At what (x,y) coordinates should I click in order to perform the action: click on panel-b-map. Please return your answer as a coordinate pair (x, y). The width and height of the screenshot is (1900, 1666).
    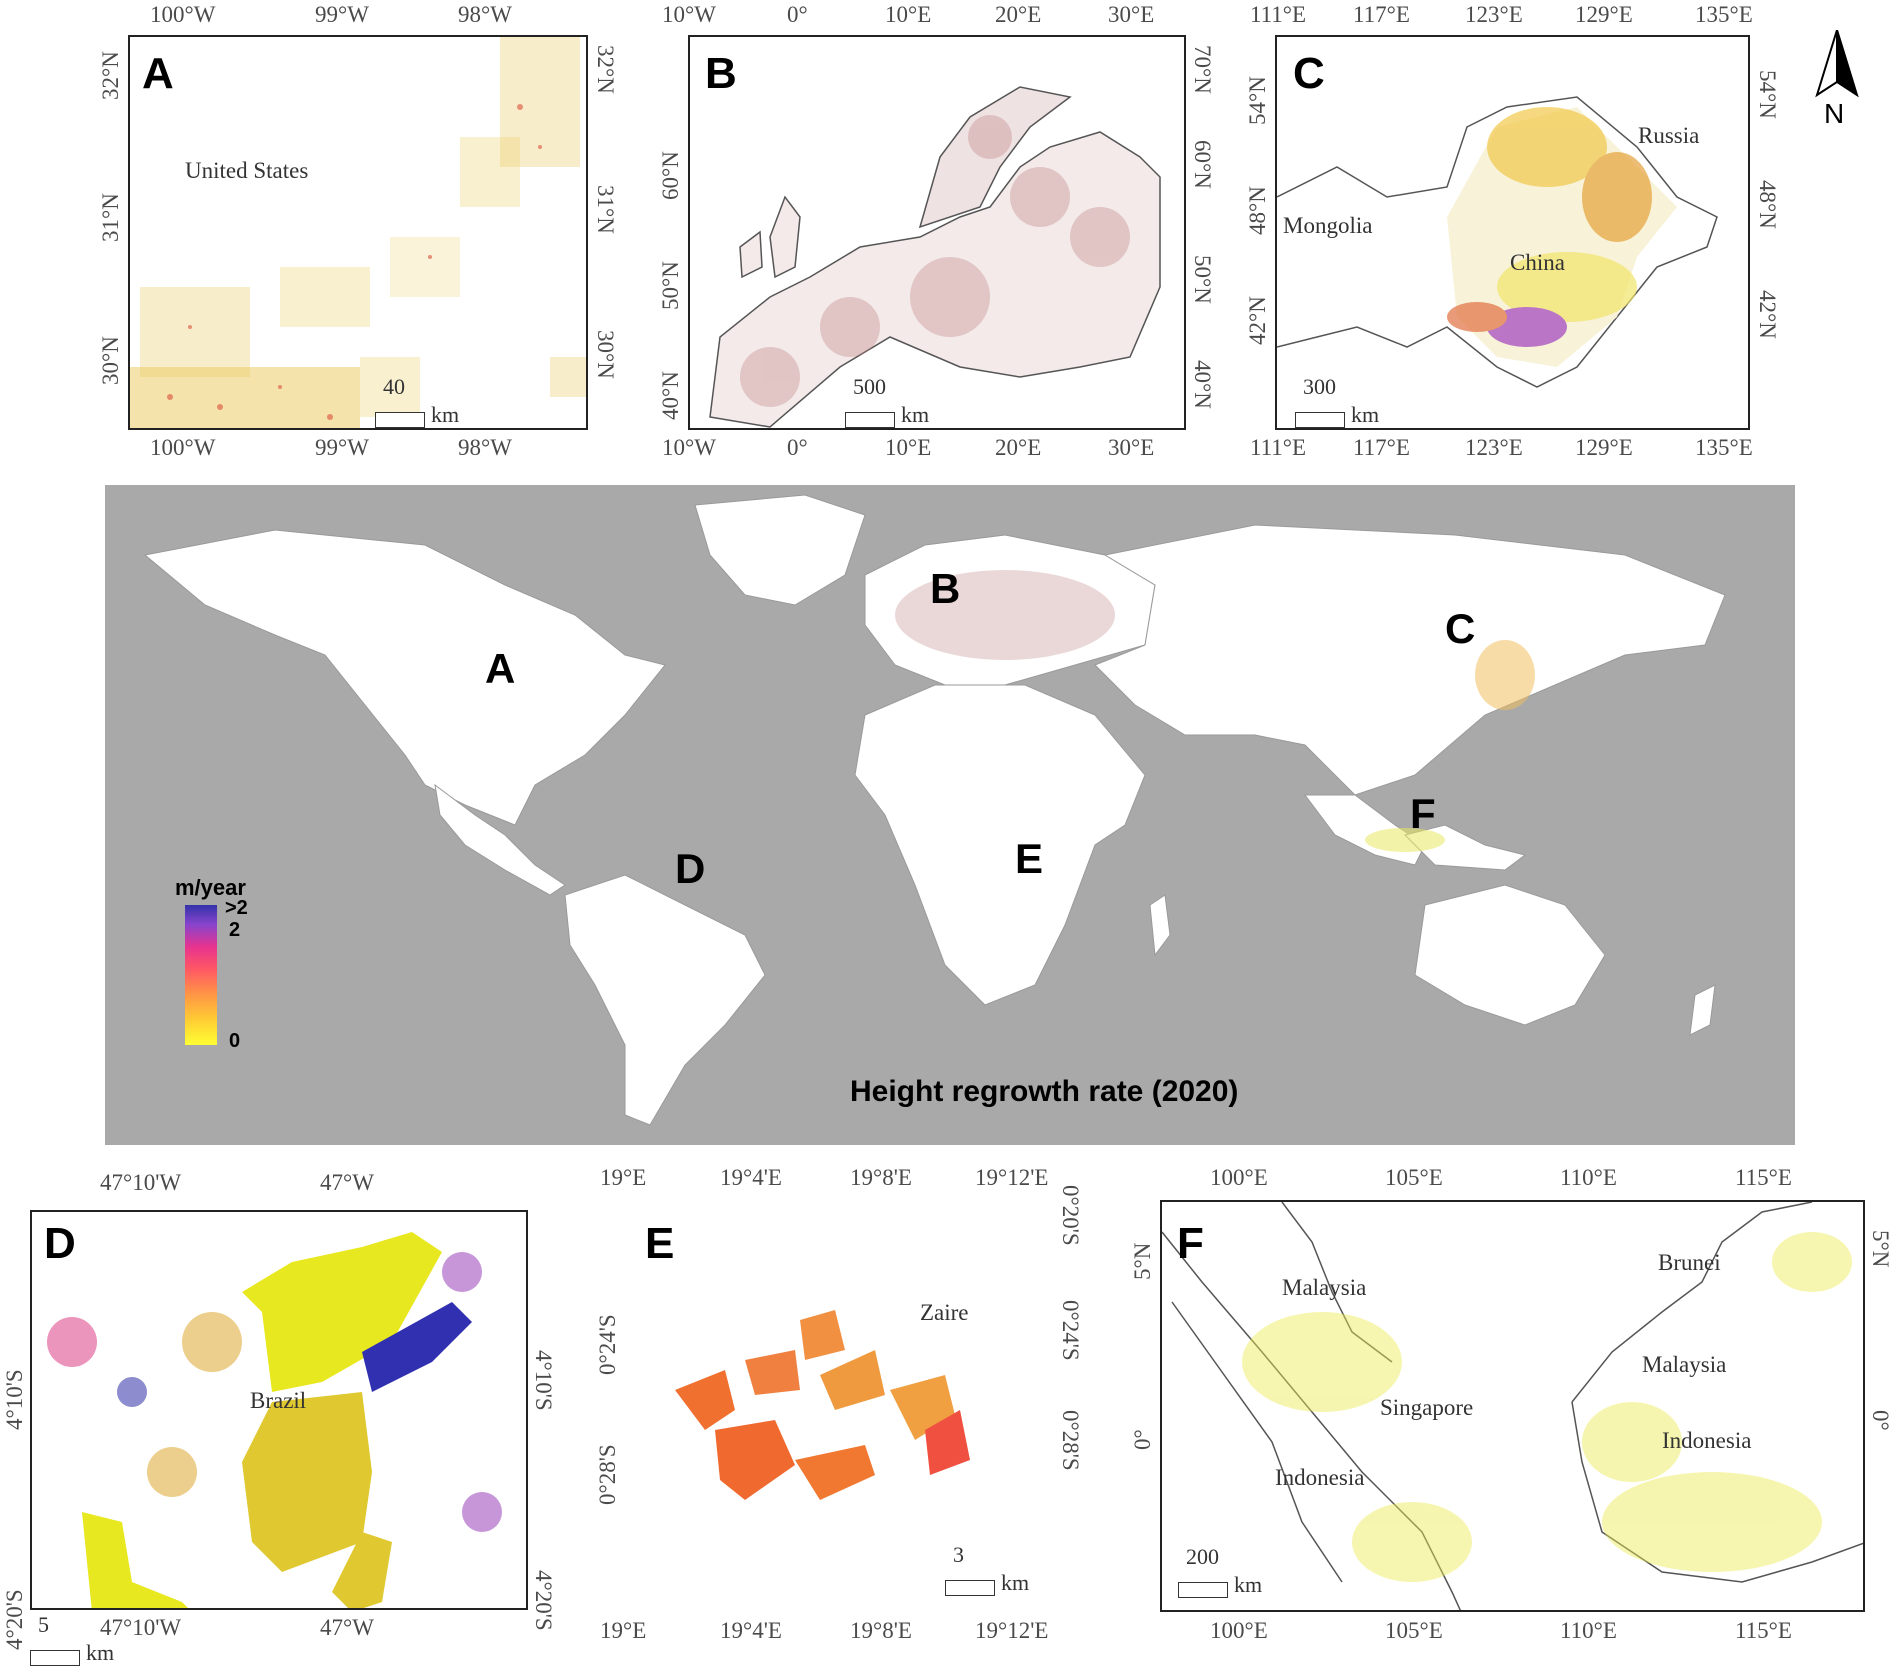
    Looking at the image, I should click on (937, 232).